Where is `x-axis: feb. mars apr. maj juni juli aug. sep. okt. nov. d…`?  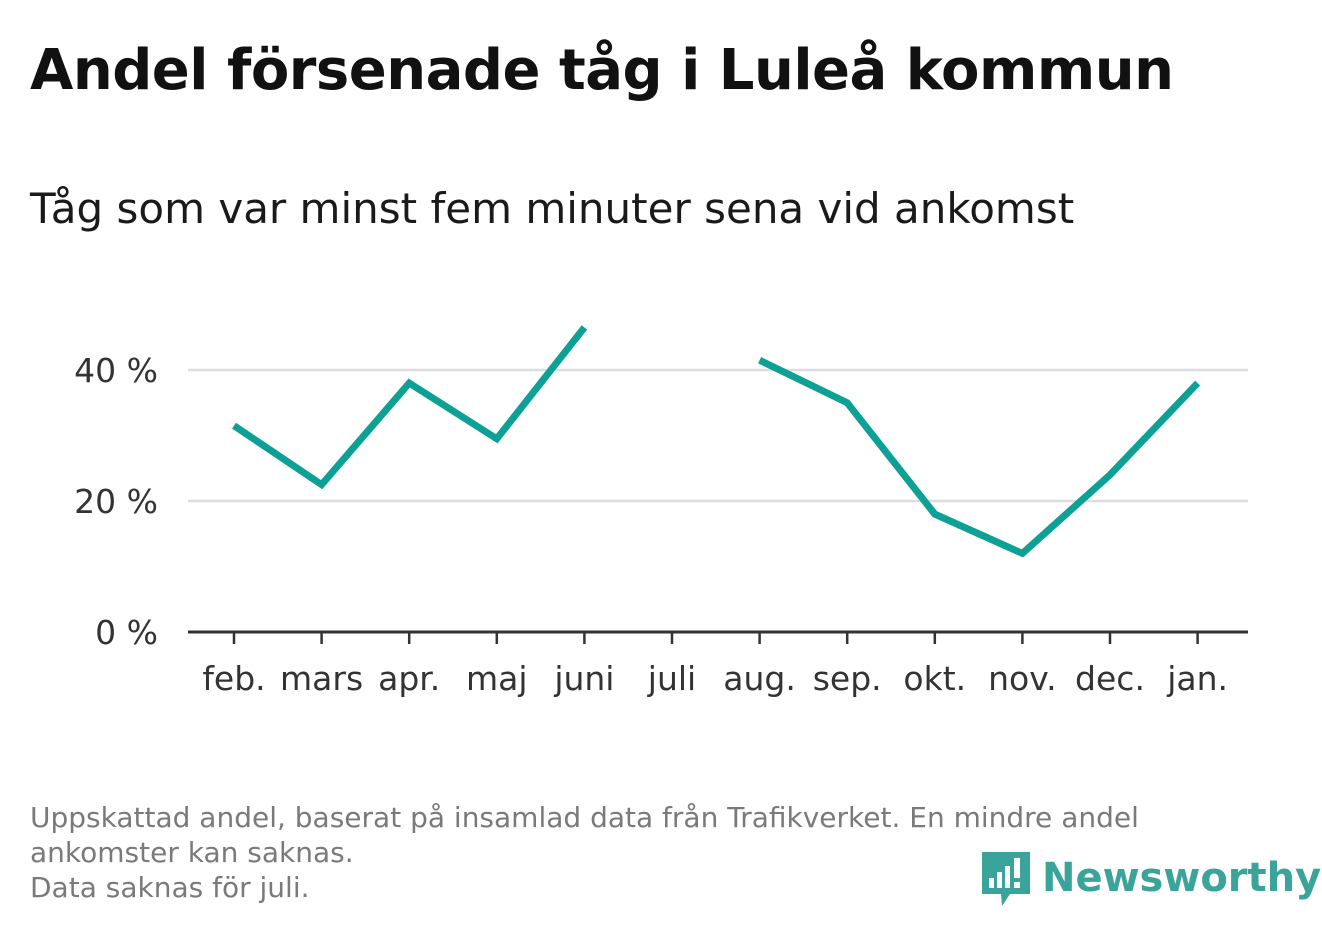 x-axis: feb. mars apr. maj juni juli aug. sep. okt. nov. d… is located at coordinates (718, 664).